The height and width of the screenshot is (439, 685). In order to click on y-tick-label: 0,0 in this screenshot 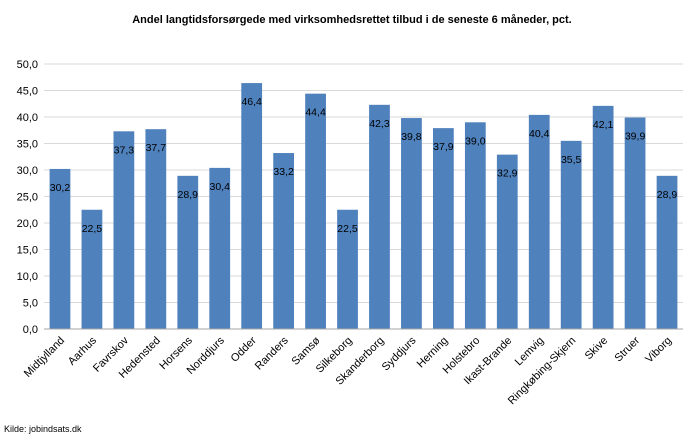, I will do `click(30, 330)`.